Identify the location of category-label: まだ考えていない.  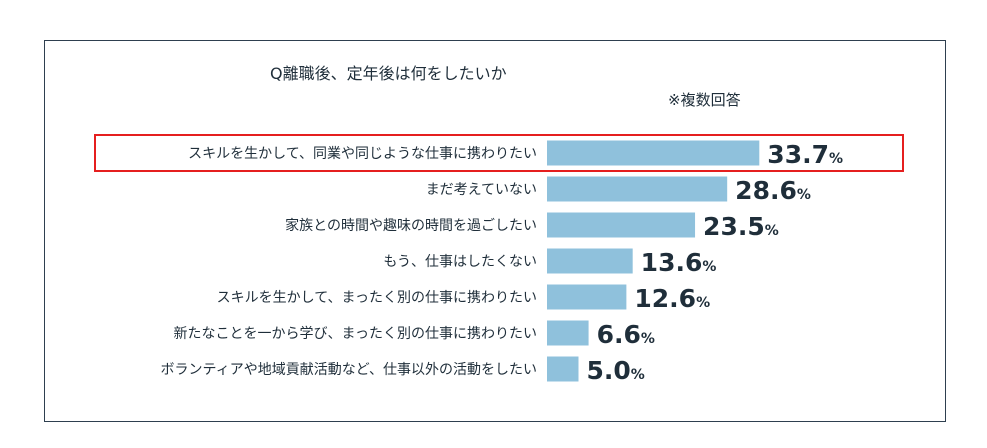
(481, 190).